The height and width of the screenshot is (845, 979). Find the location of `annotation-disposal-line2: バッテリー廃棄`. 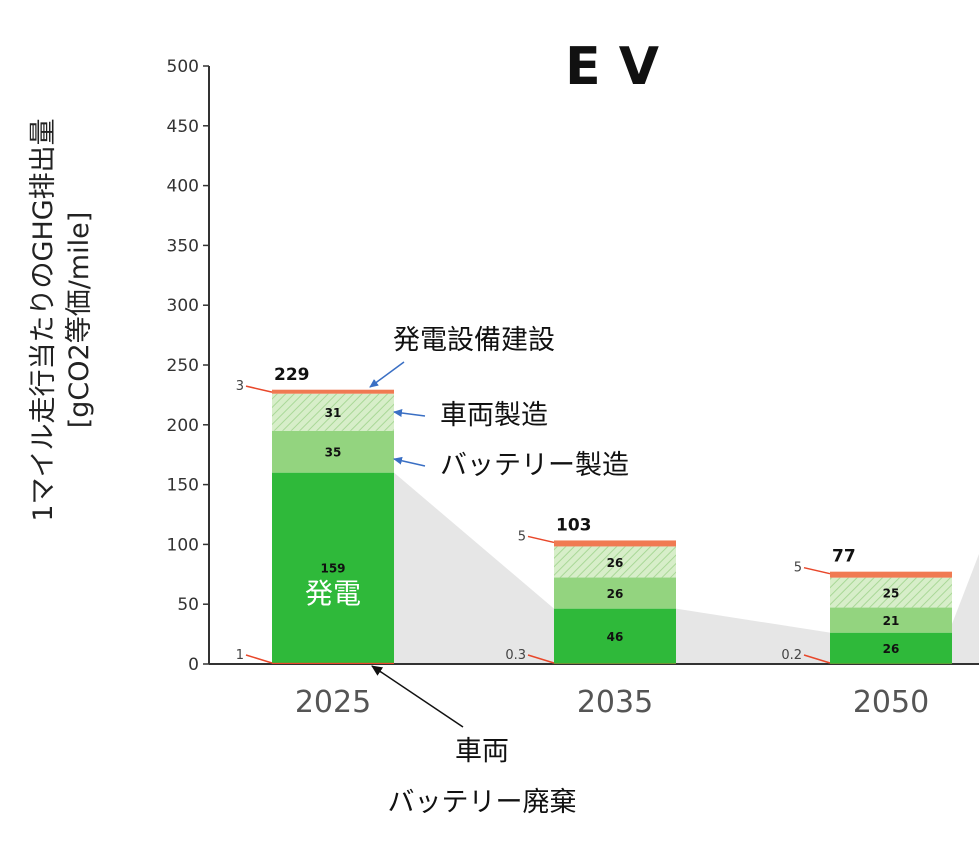

annotation-disposal-line2: バッテリー廃棄 is located at coordinates (482, 802).